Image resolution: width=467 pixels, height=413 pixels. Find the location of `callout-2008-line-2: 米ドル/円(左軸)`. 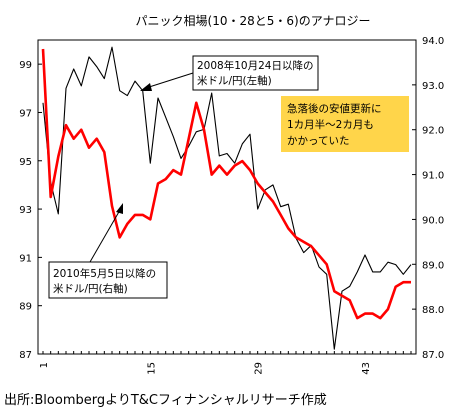

callout-2008-line-2: 米ドル/円(左軸) is located at coordinates (234, 80).